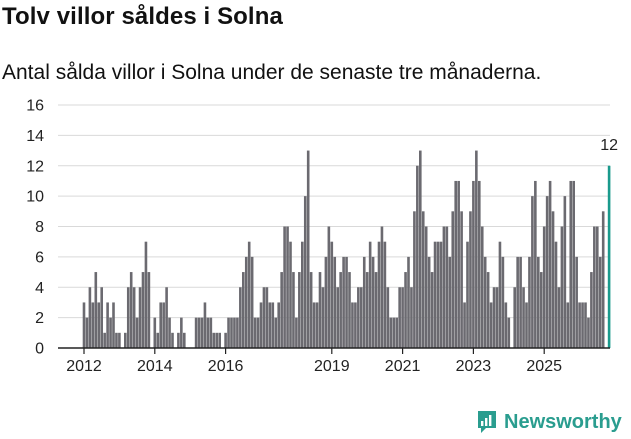 The width and height of the screenshot is (631, 439). Describe the element at coordinates (39, 227) in the screenshot. I see `y-tick-label: 8` at that location.